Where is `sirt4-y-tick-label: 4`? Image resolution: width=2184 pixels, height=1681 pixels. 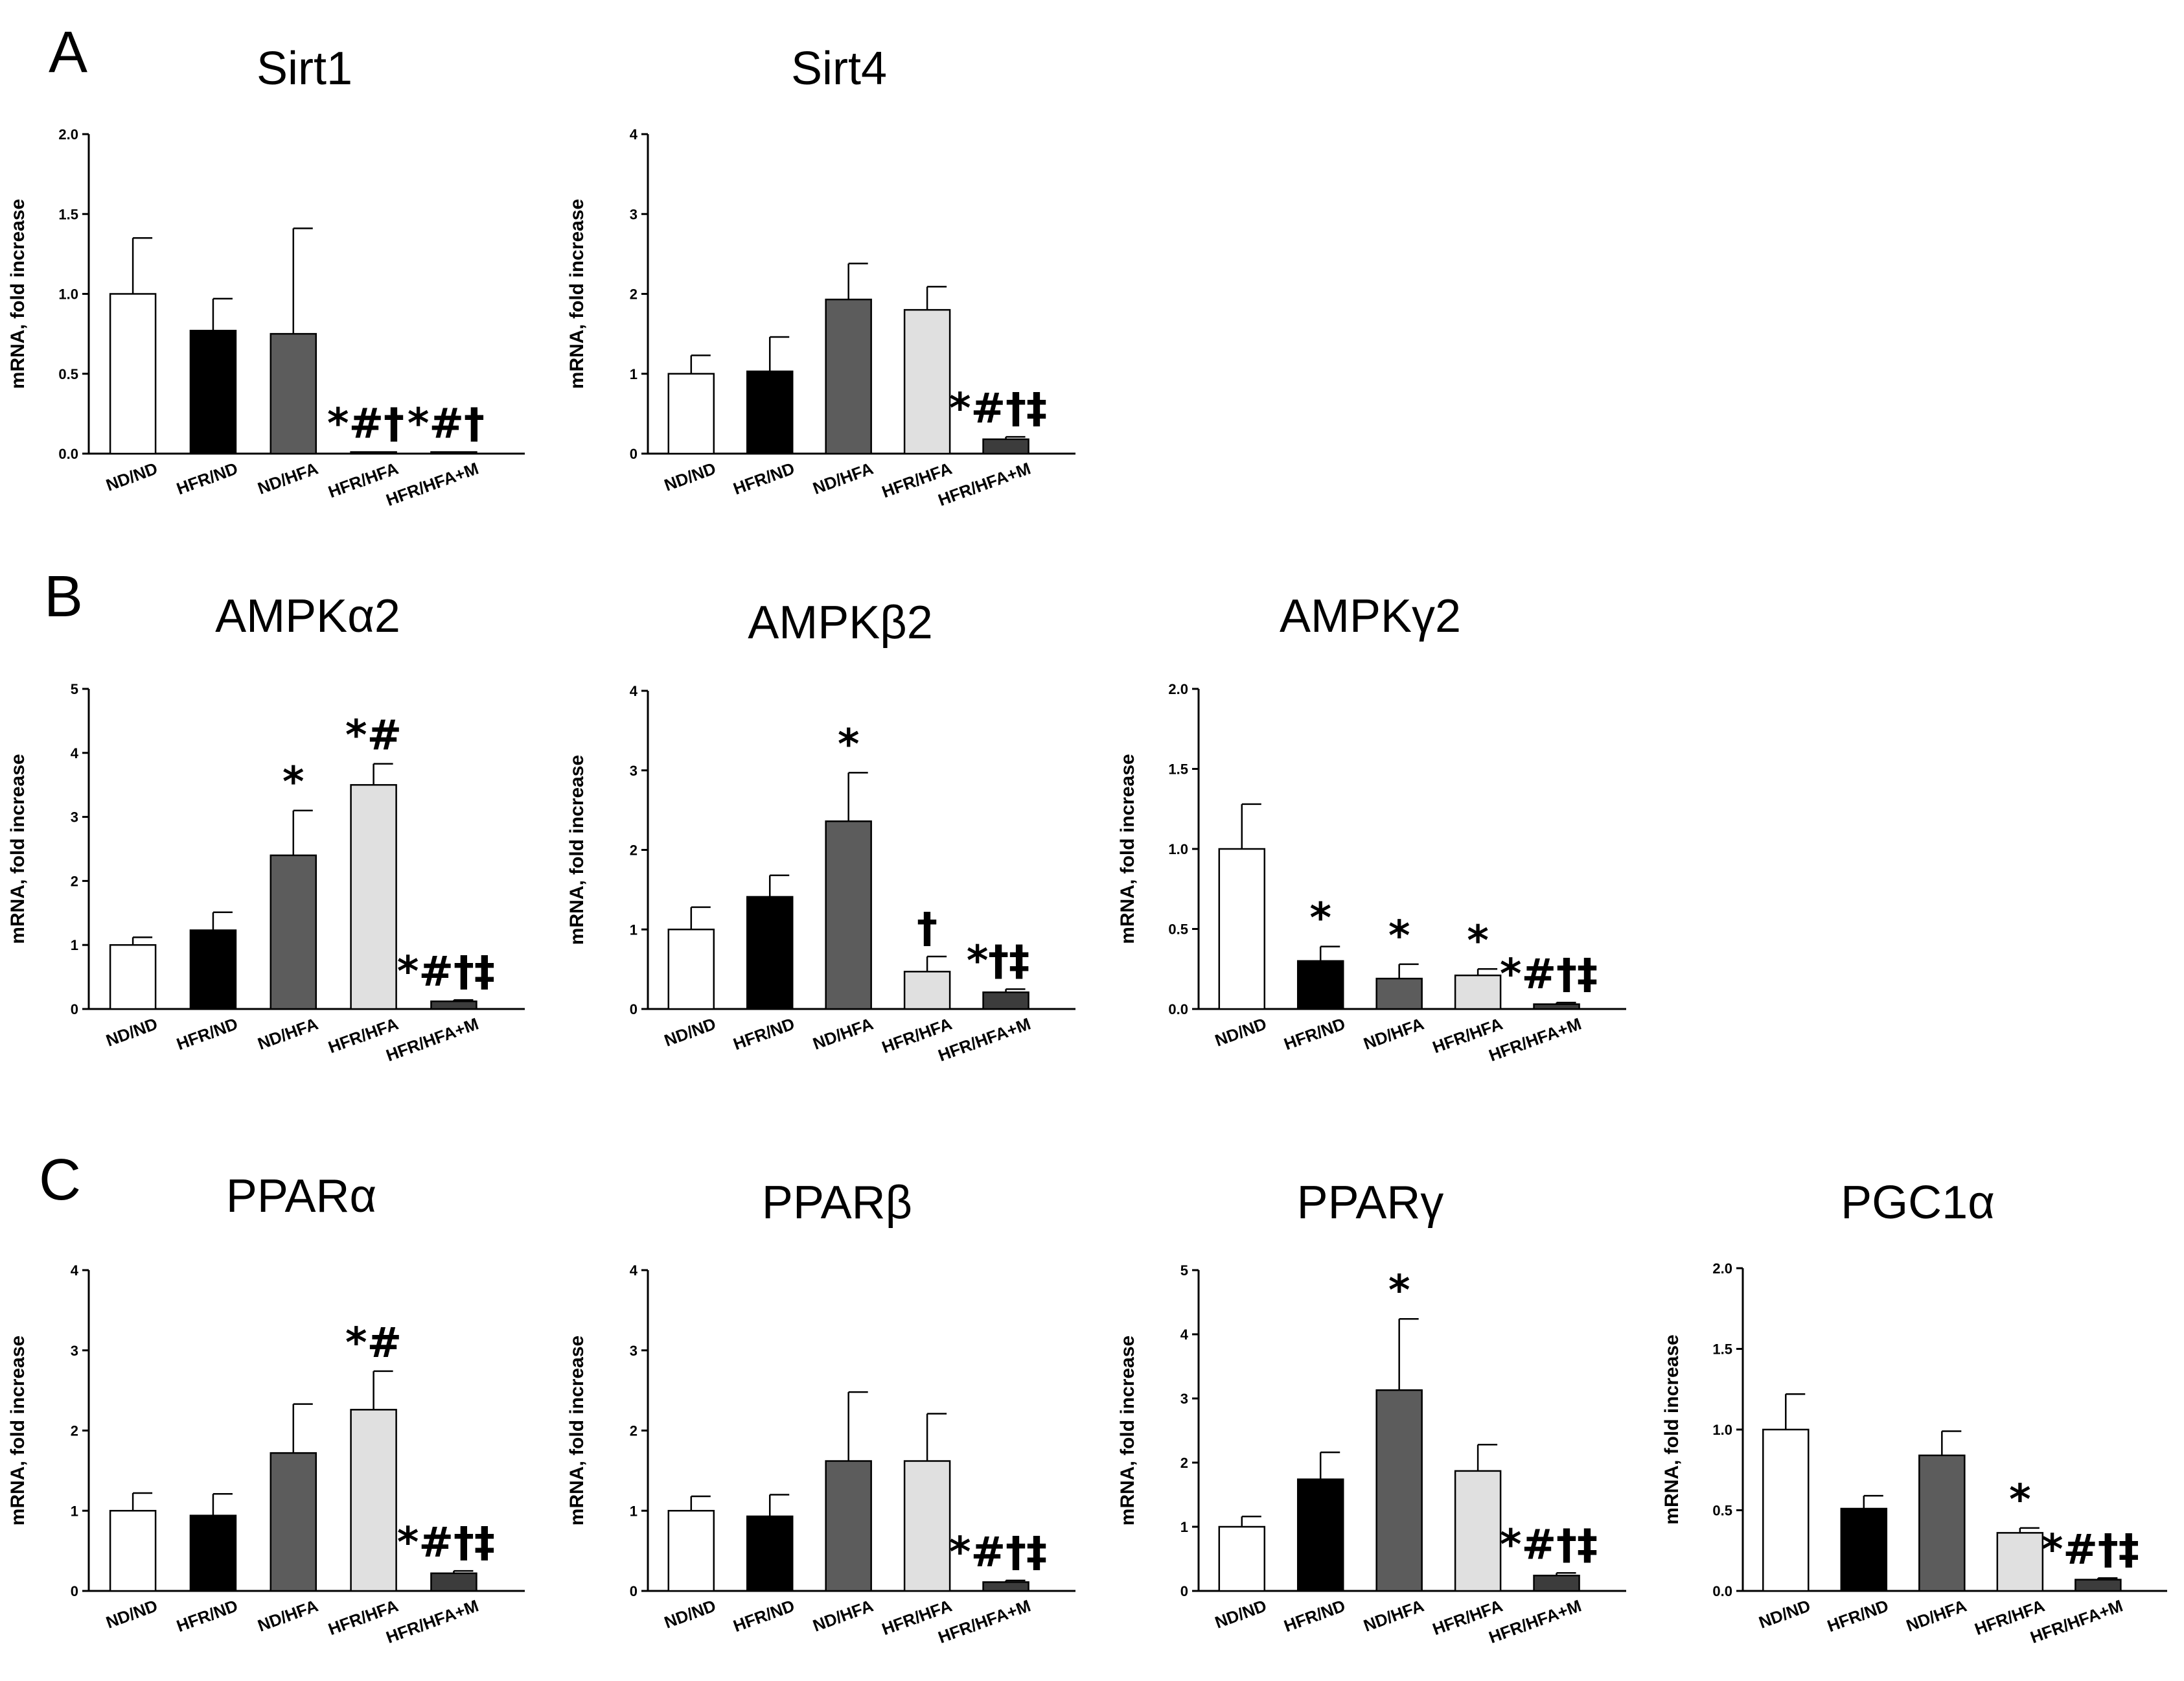
sirt4-y-tick-label: 4 is located at coordinates (634, 134).